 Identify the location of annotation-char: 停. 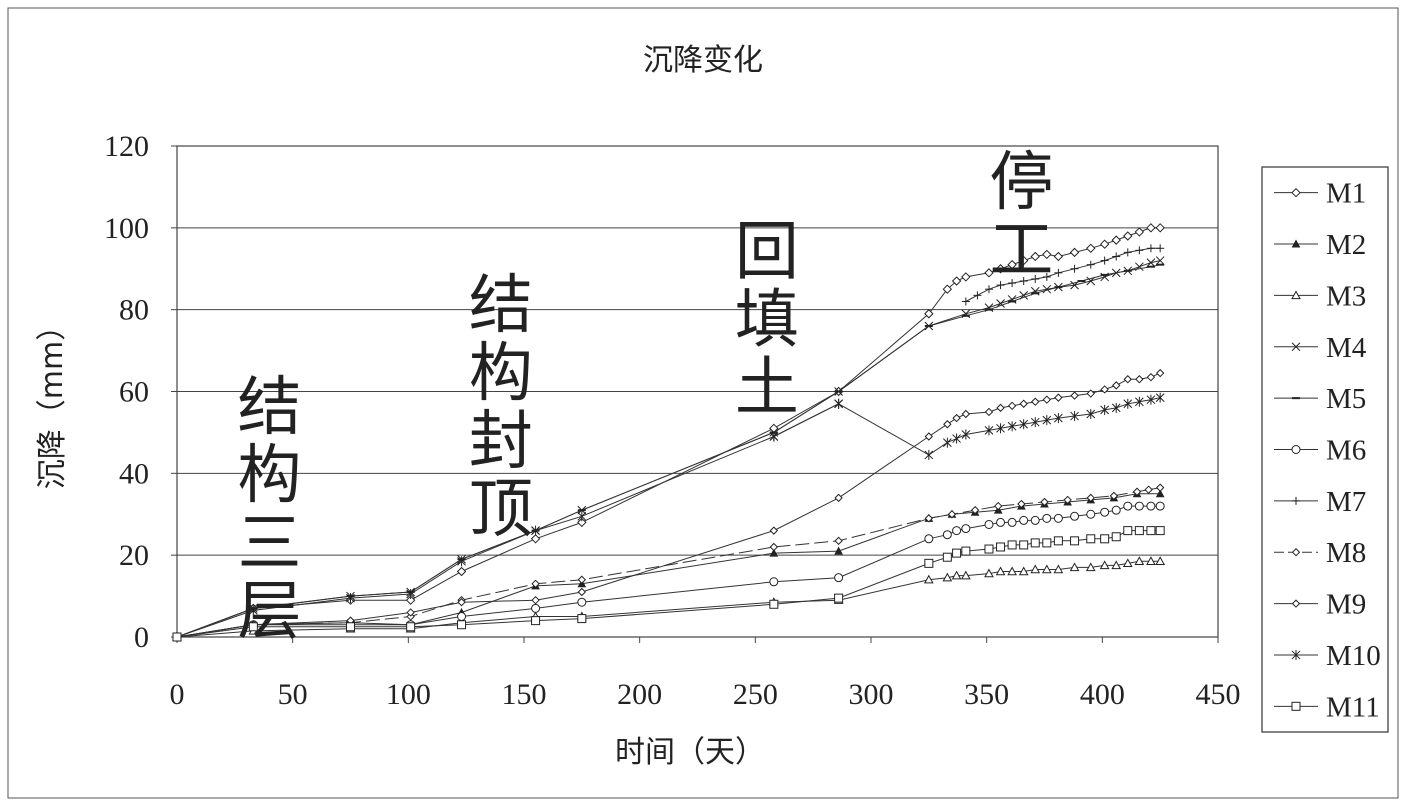
(1021, 183).